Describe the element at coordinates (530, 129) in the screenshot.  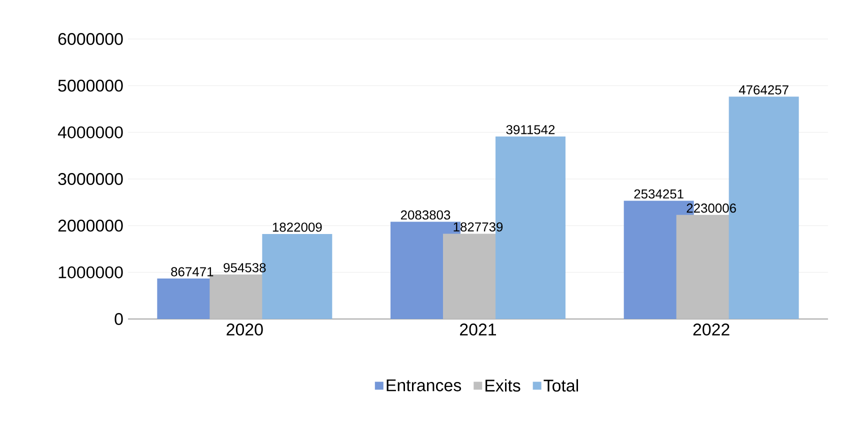
I see `data-label: 3911542` at that location.